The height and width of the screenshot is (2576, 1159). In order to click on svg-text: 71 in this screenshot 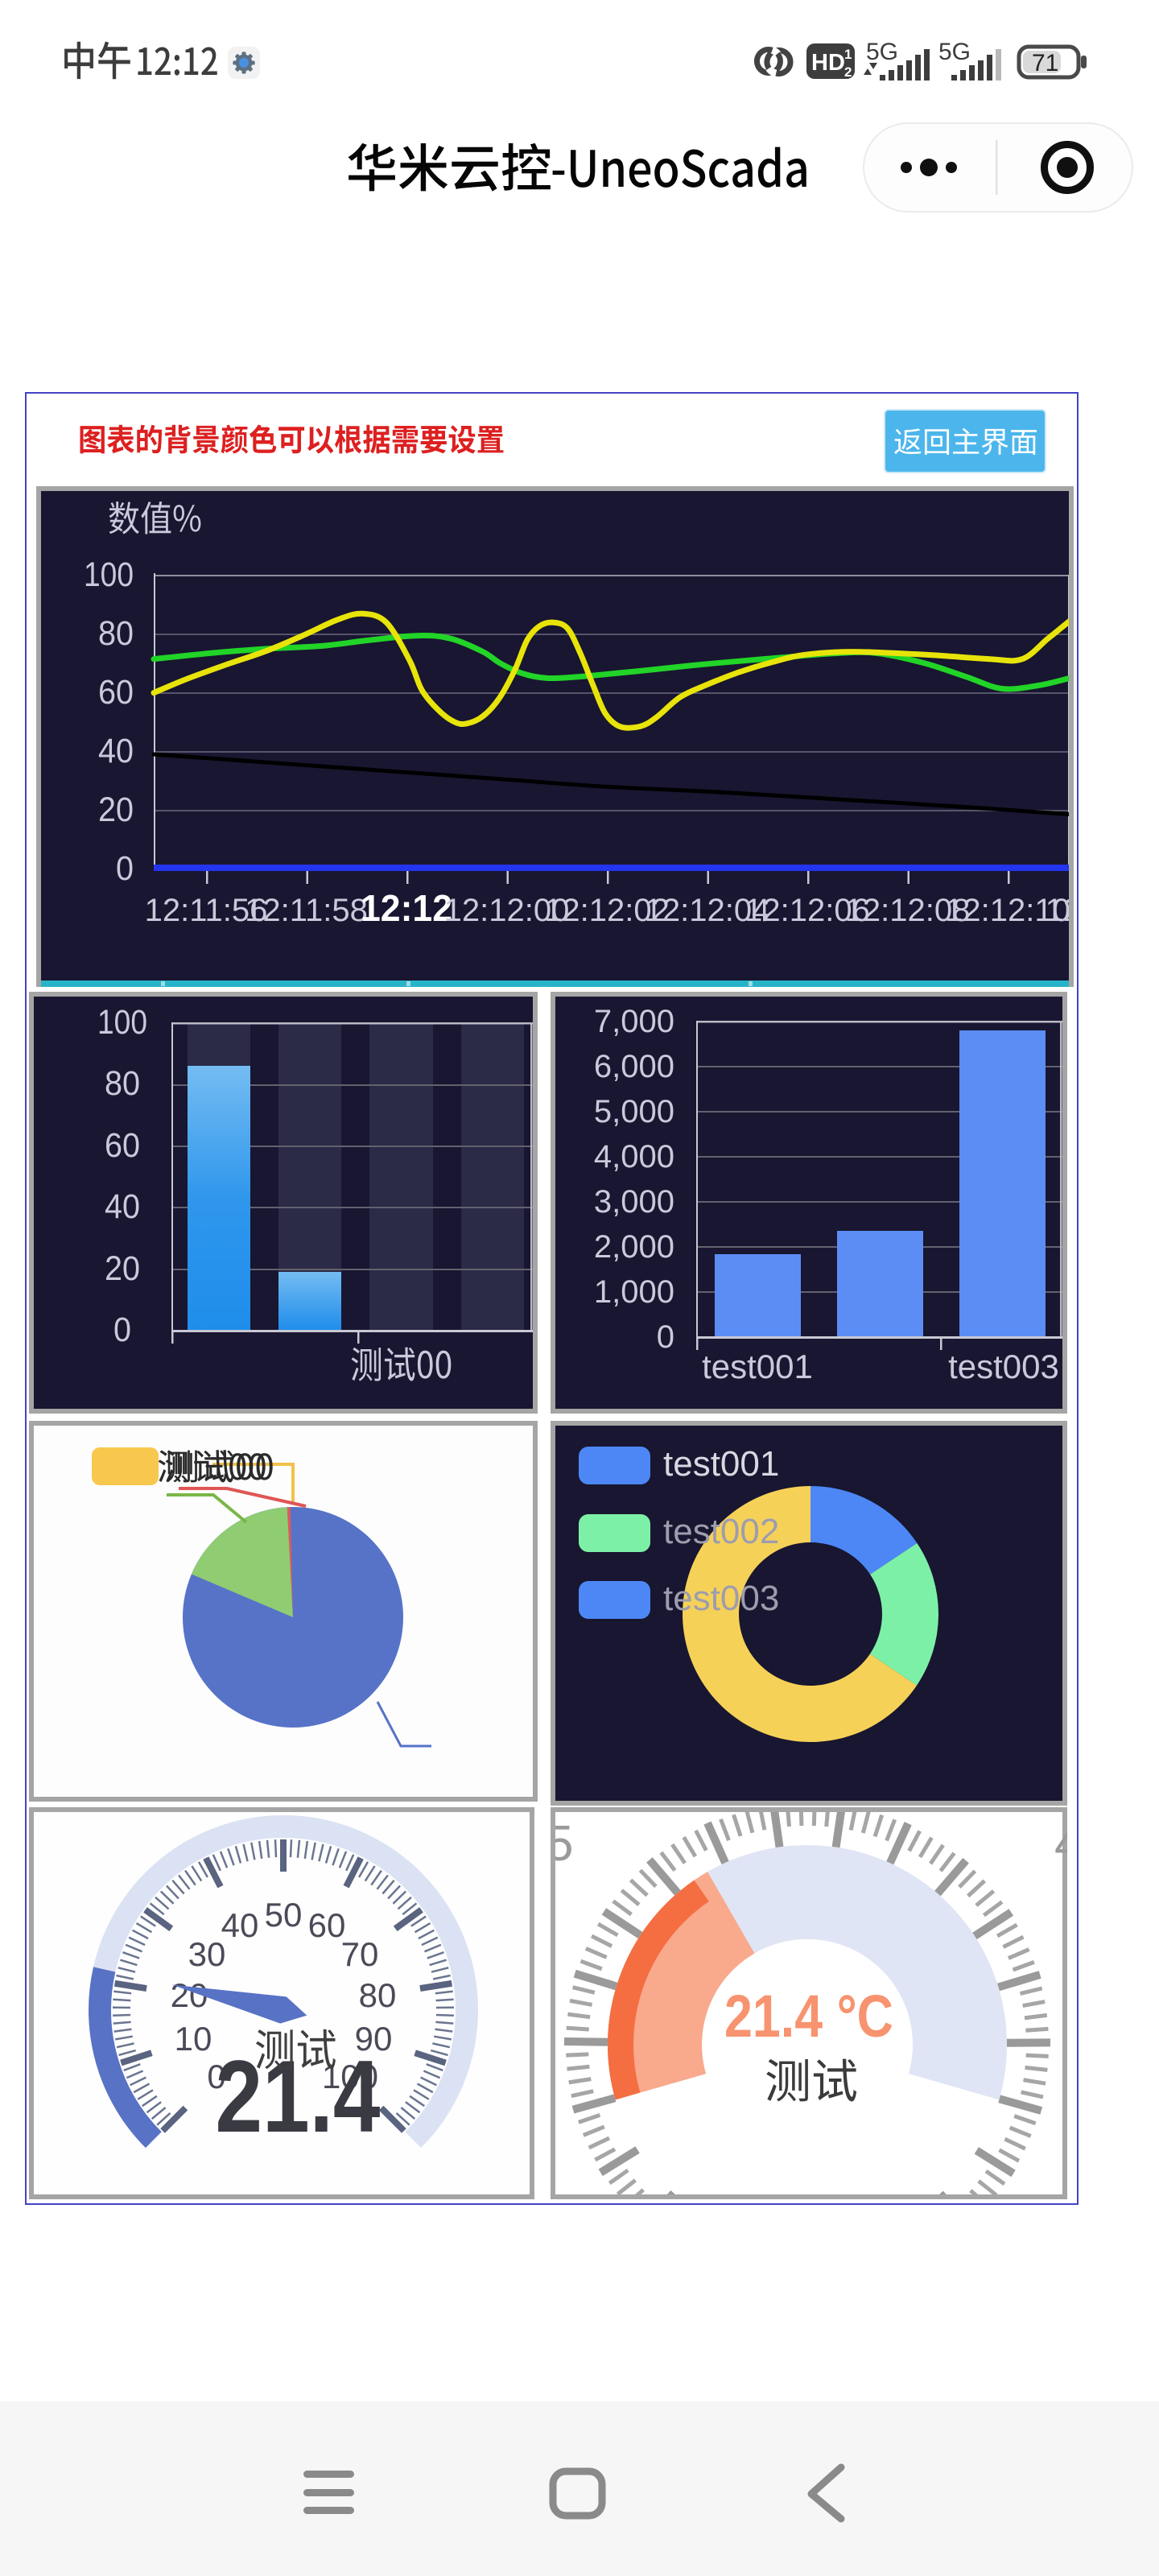, I will do `click(1045, 63)`.